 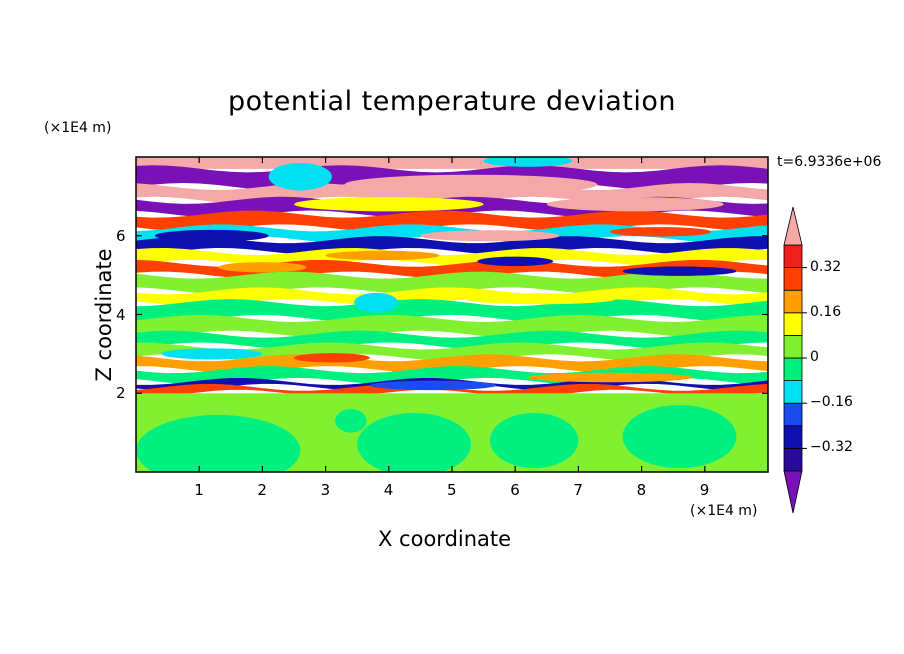 What do you see at coordinates (826, 266) in the screenshot?
I see `colorbar-label: 0.32` at bounding box center [826, 266].